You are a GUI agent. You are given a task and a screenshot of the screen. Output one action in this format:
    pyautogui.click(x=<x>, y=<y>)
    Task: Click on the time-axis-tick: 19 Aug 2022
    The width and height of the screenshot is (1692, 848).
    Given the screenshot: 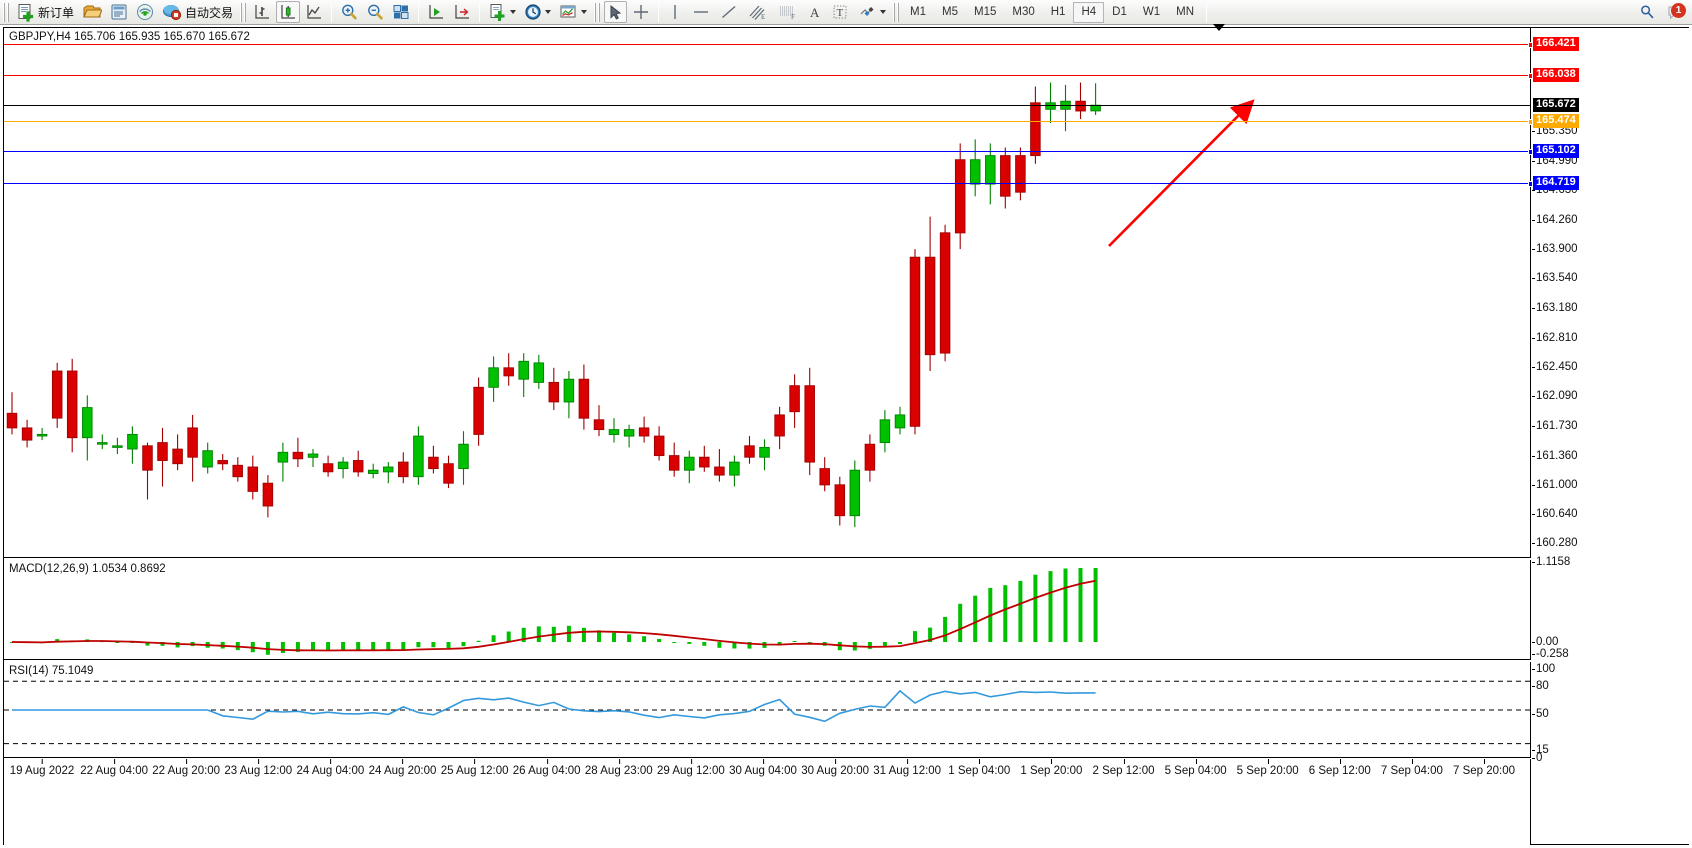 What is the action you would take?
    pyautogui.click(x=42, y=768)
    